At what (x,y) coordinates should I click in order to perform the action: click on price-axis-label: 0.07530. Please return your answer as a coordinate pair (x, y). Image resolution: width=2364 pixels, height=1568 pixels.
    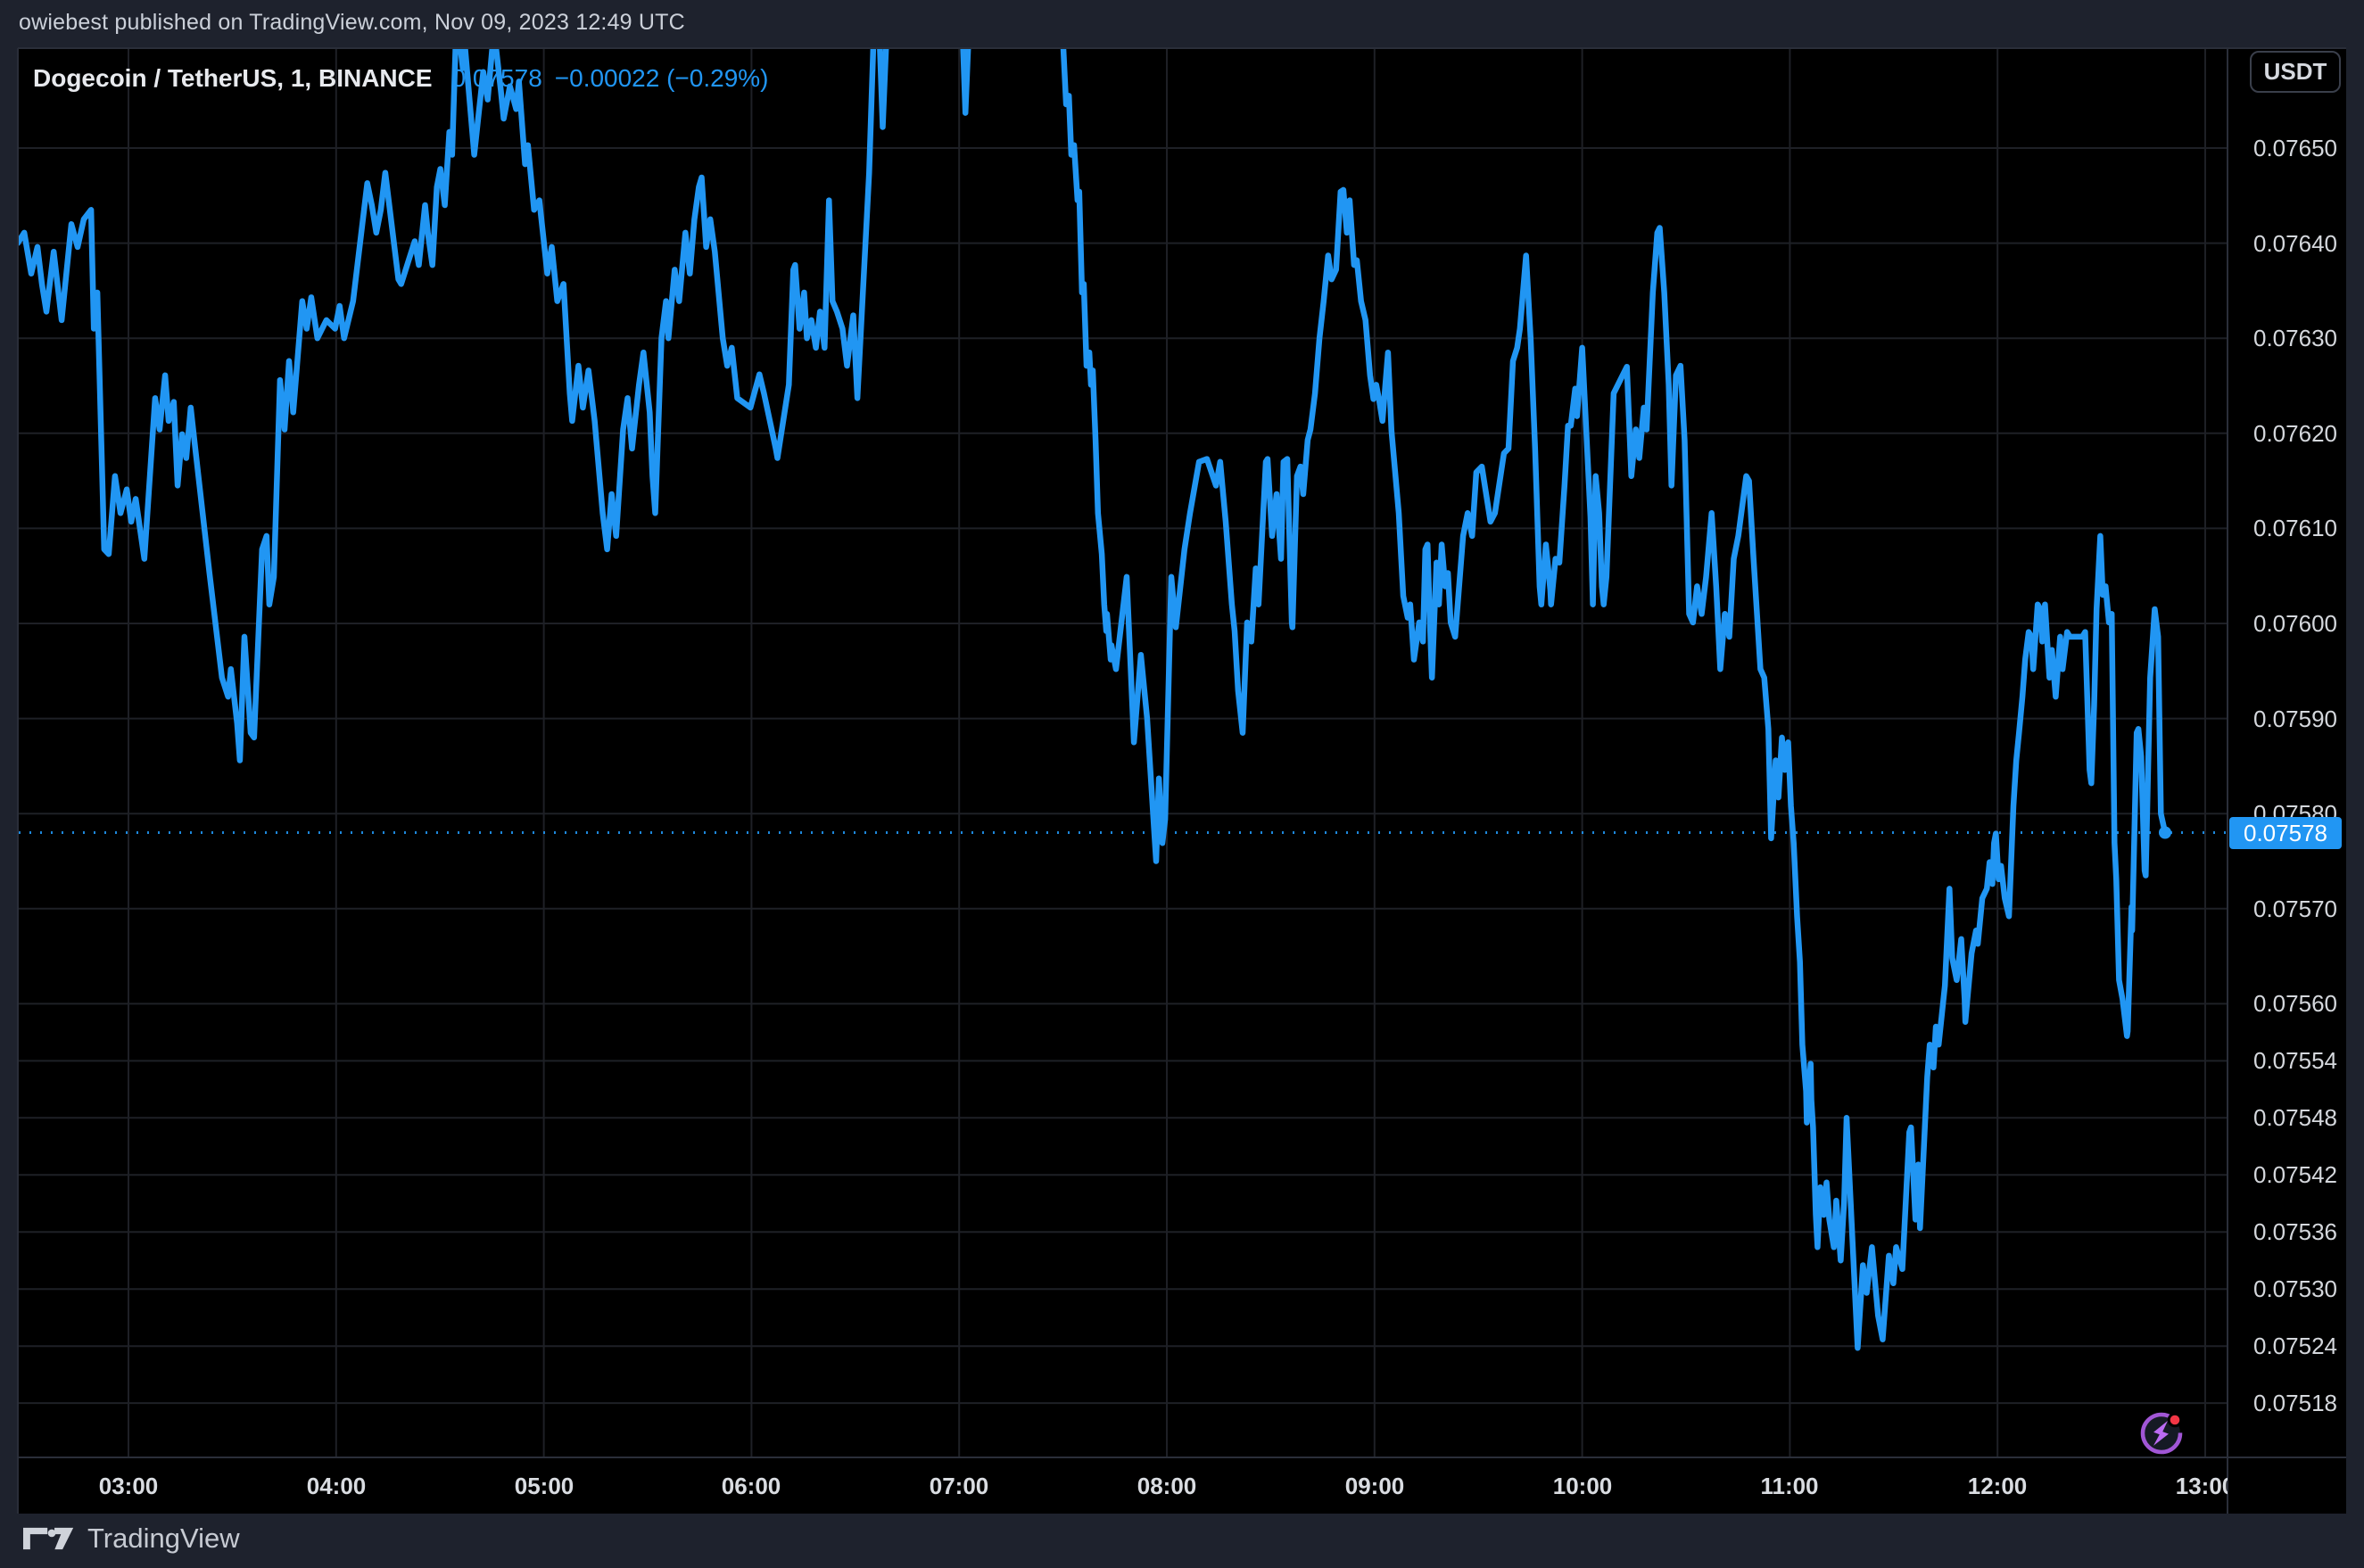
    Looking at the image, I should click on (2295, 1288).